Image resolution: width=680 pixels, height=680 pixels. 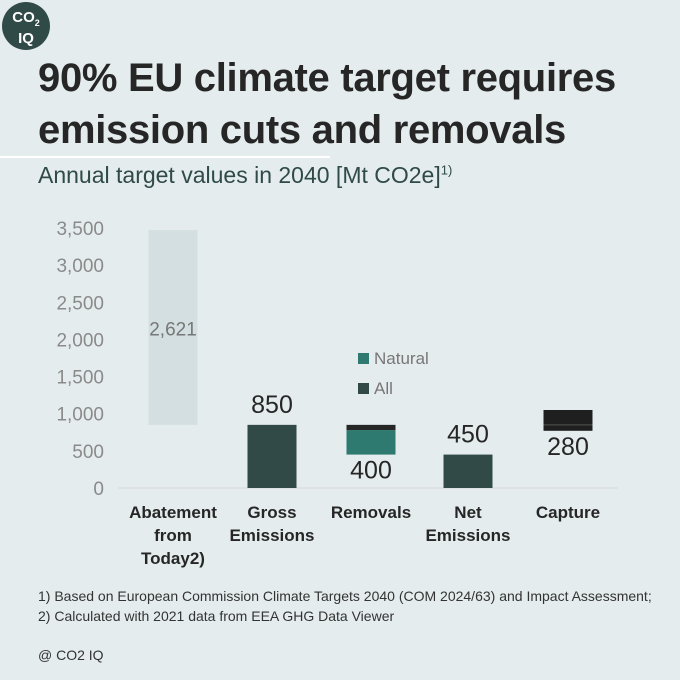 I want to click on x-category-label: Gross, so click(x=271, y=512).